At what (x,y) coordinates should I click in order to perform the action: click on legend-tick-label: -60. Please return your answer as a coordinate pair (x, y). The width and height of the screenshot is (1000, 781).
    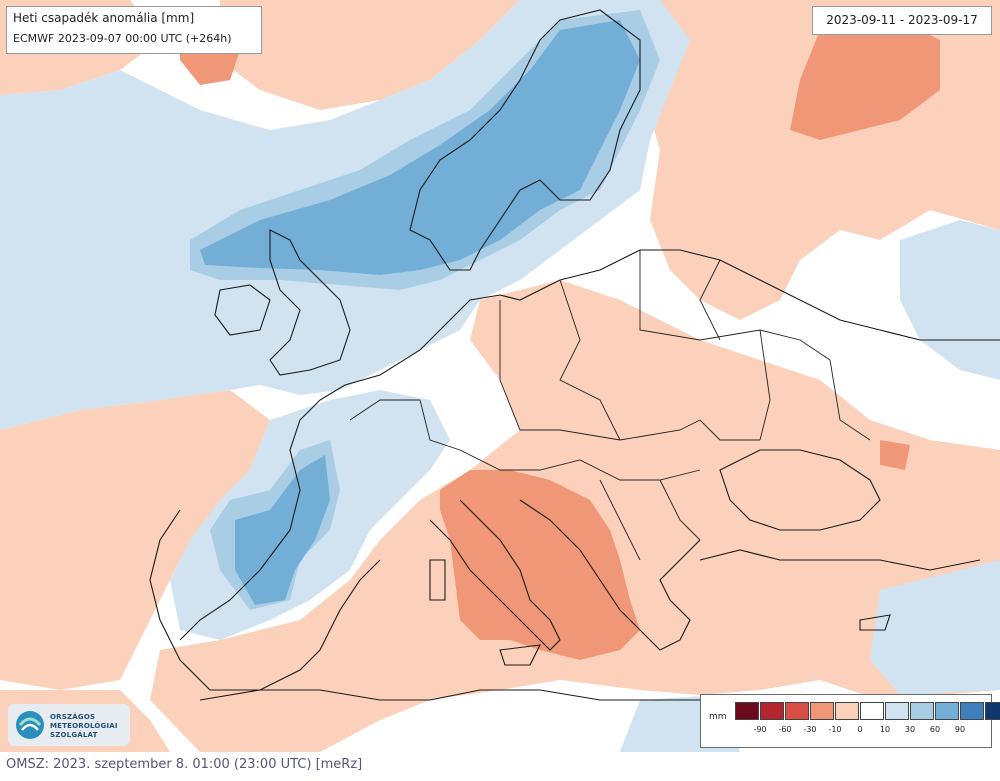
    Looking at the image, I should click on (785, 729).